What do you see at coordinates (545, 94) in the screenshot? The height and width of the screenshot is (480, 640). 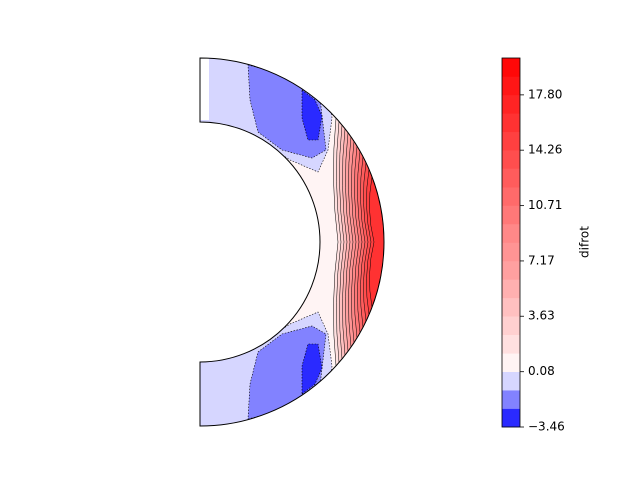 I see `colorbar-tick-label: 17.80` at bounding box center [545, 94].